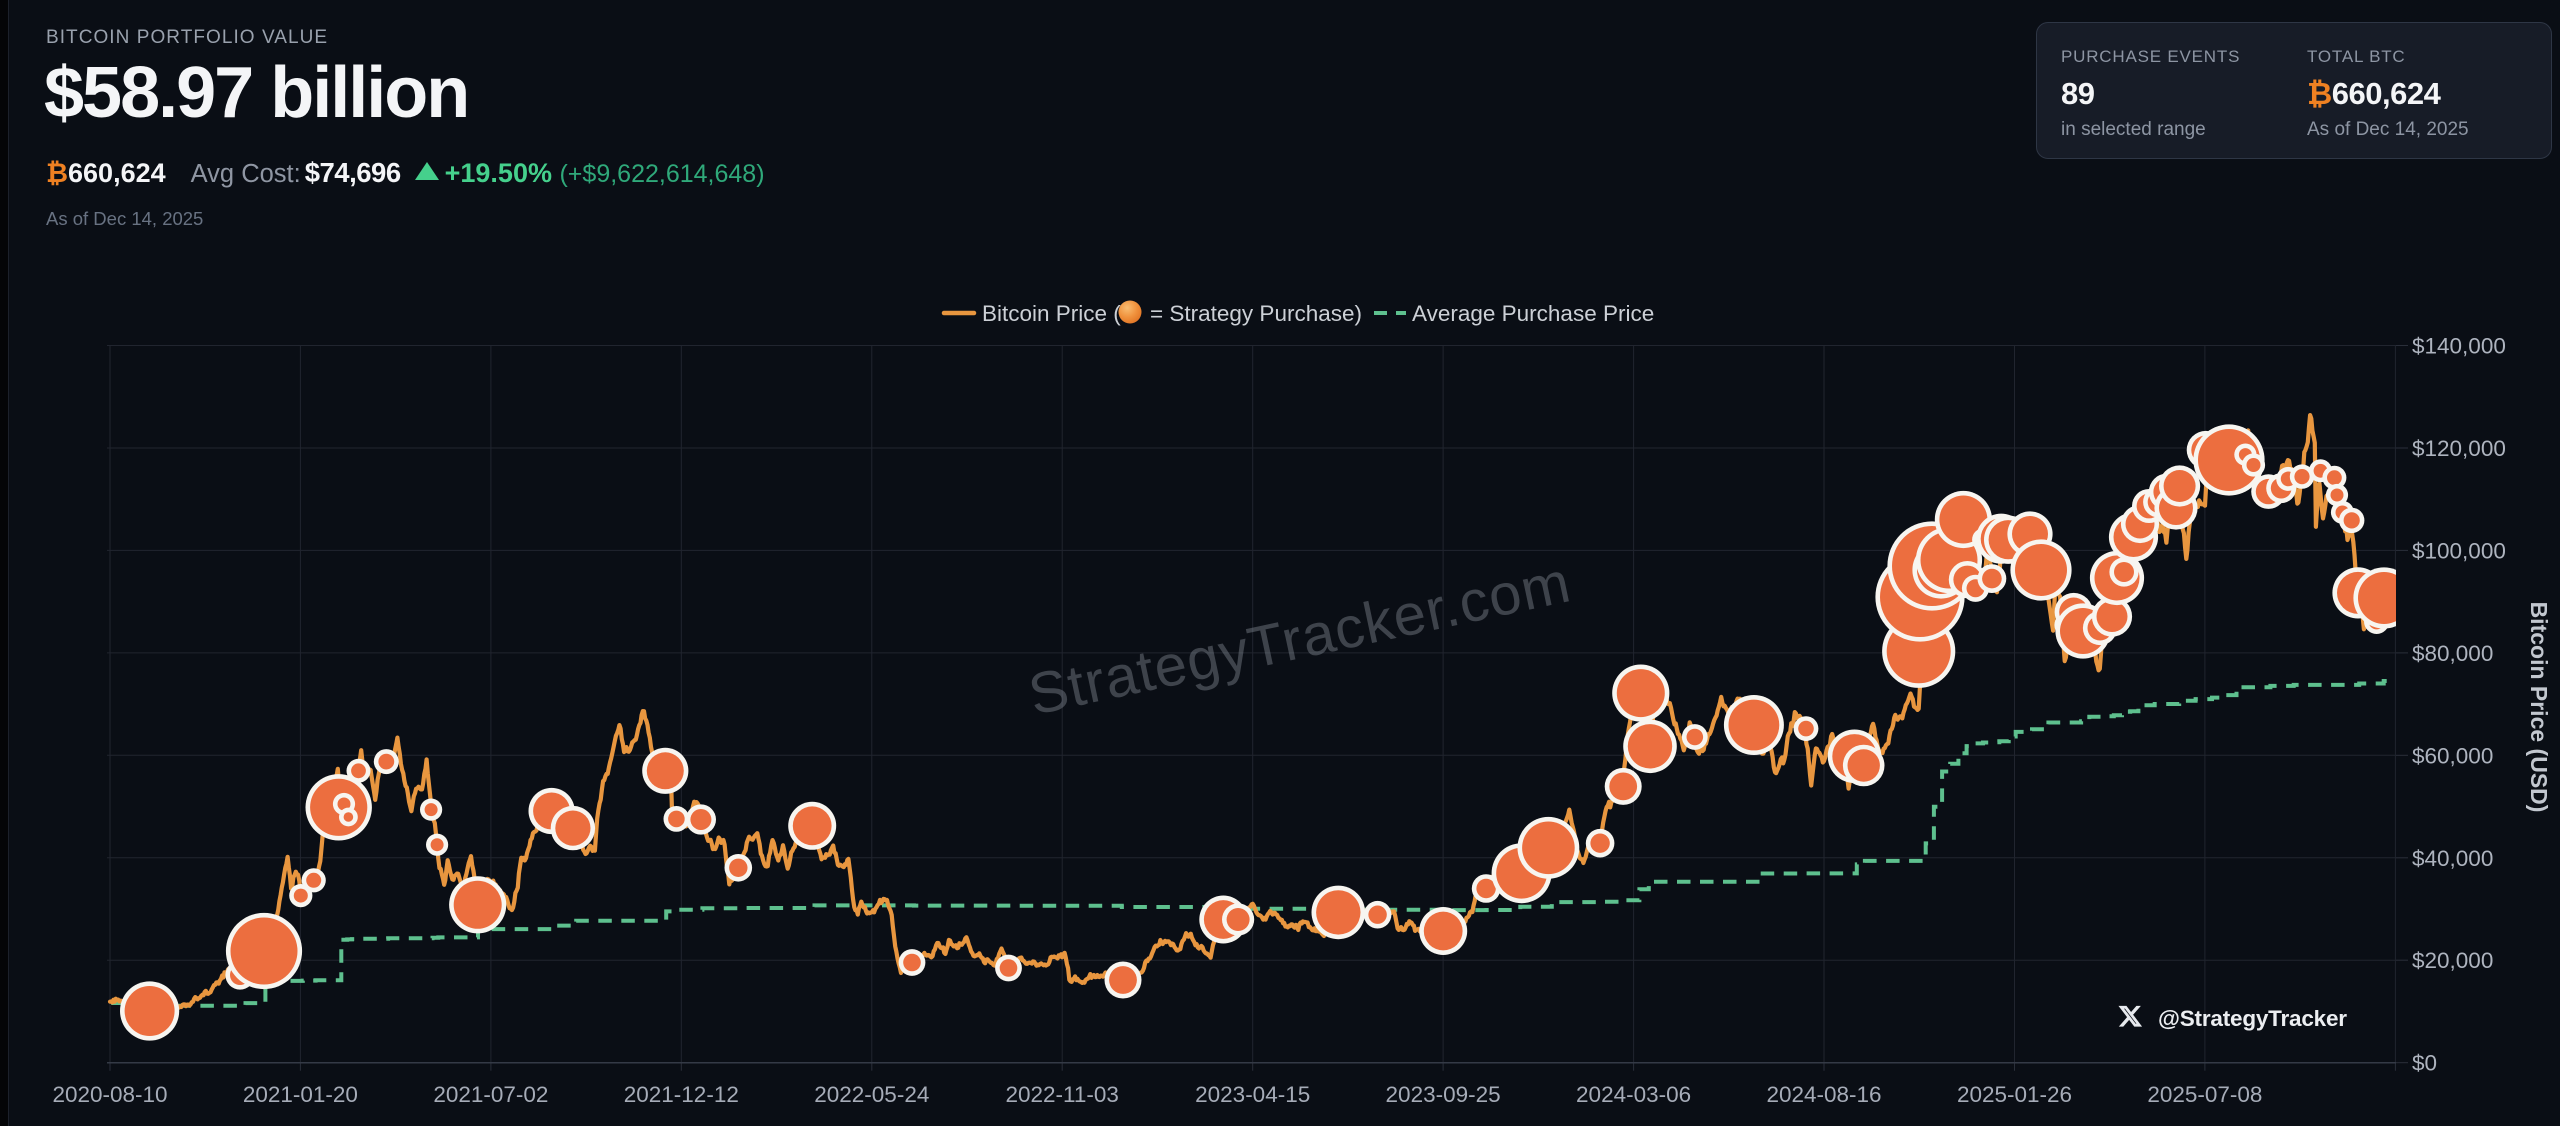  Describe the element at coordinates (2452, 960) in the screenshot. I see `svg-text: $20,000` at that location.